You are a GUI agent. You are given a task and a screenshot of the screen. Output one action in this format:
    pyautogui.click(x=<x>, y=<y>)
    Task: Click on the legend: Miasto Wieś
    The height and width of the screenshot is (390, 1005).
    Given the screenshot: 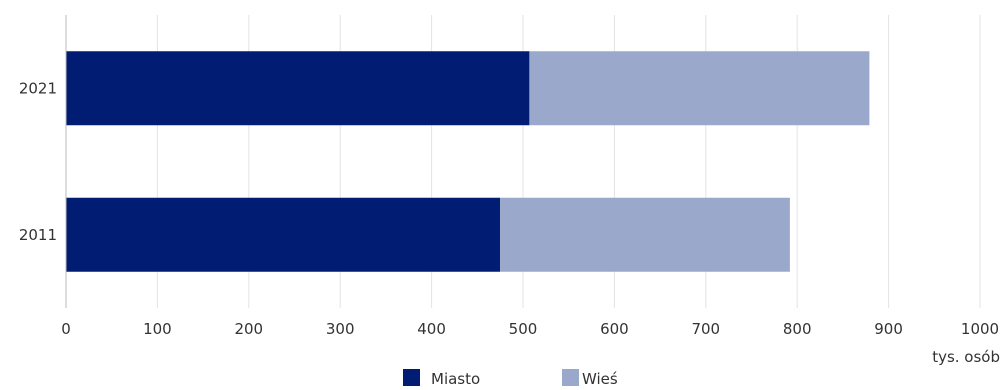 What is the action you would take?
    pyautogui.click(x=510, y=378)
    